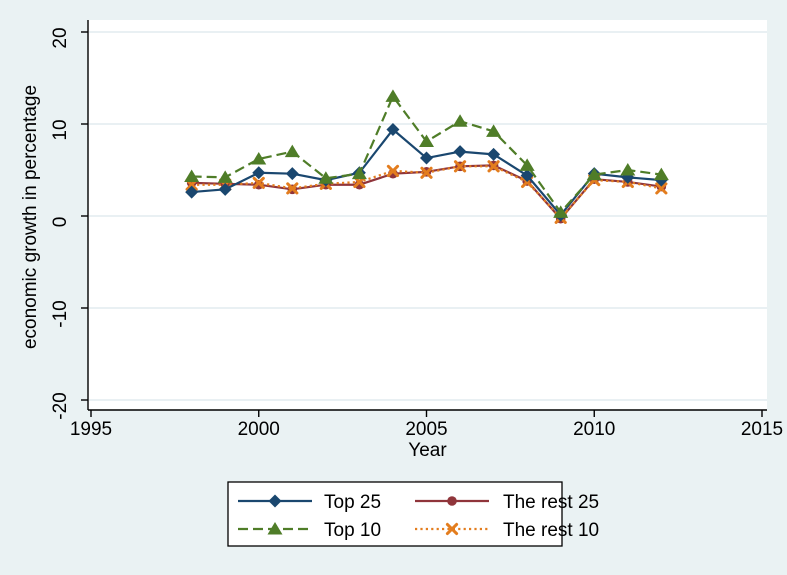 This screenshot has height=575, width=787. Describe the element at coordinates (551, 530) in the screenshot. I see `legend-label-the-rest-10: The rest 10` at that location.